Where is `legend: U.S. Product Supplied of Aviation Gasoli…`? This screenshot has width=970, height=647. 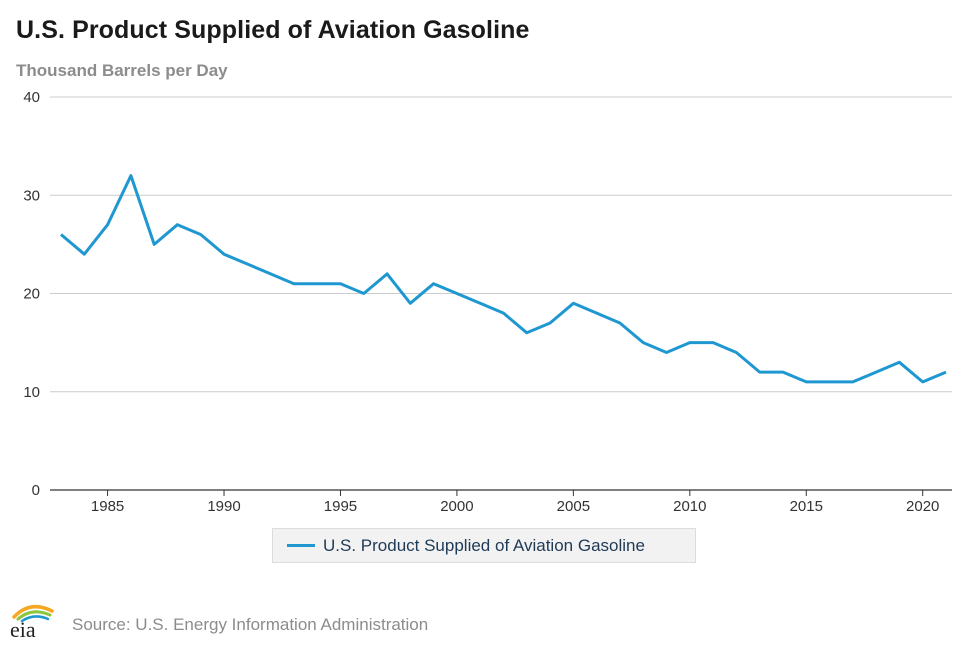 legend: U.S. Product Supplied of Aviation Gasoli… is located at coordinates (484, 545).